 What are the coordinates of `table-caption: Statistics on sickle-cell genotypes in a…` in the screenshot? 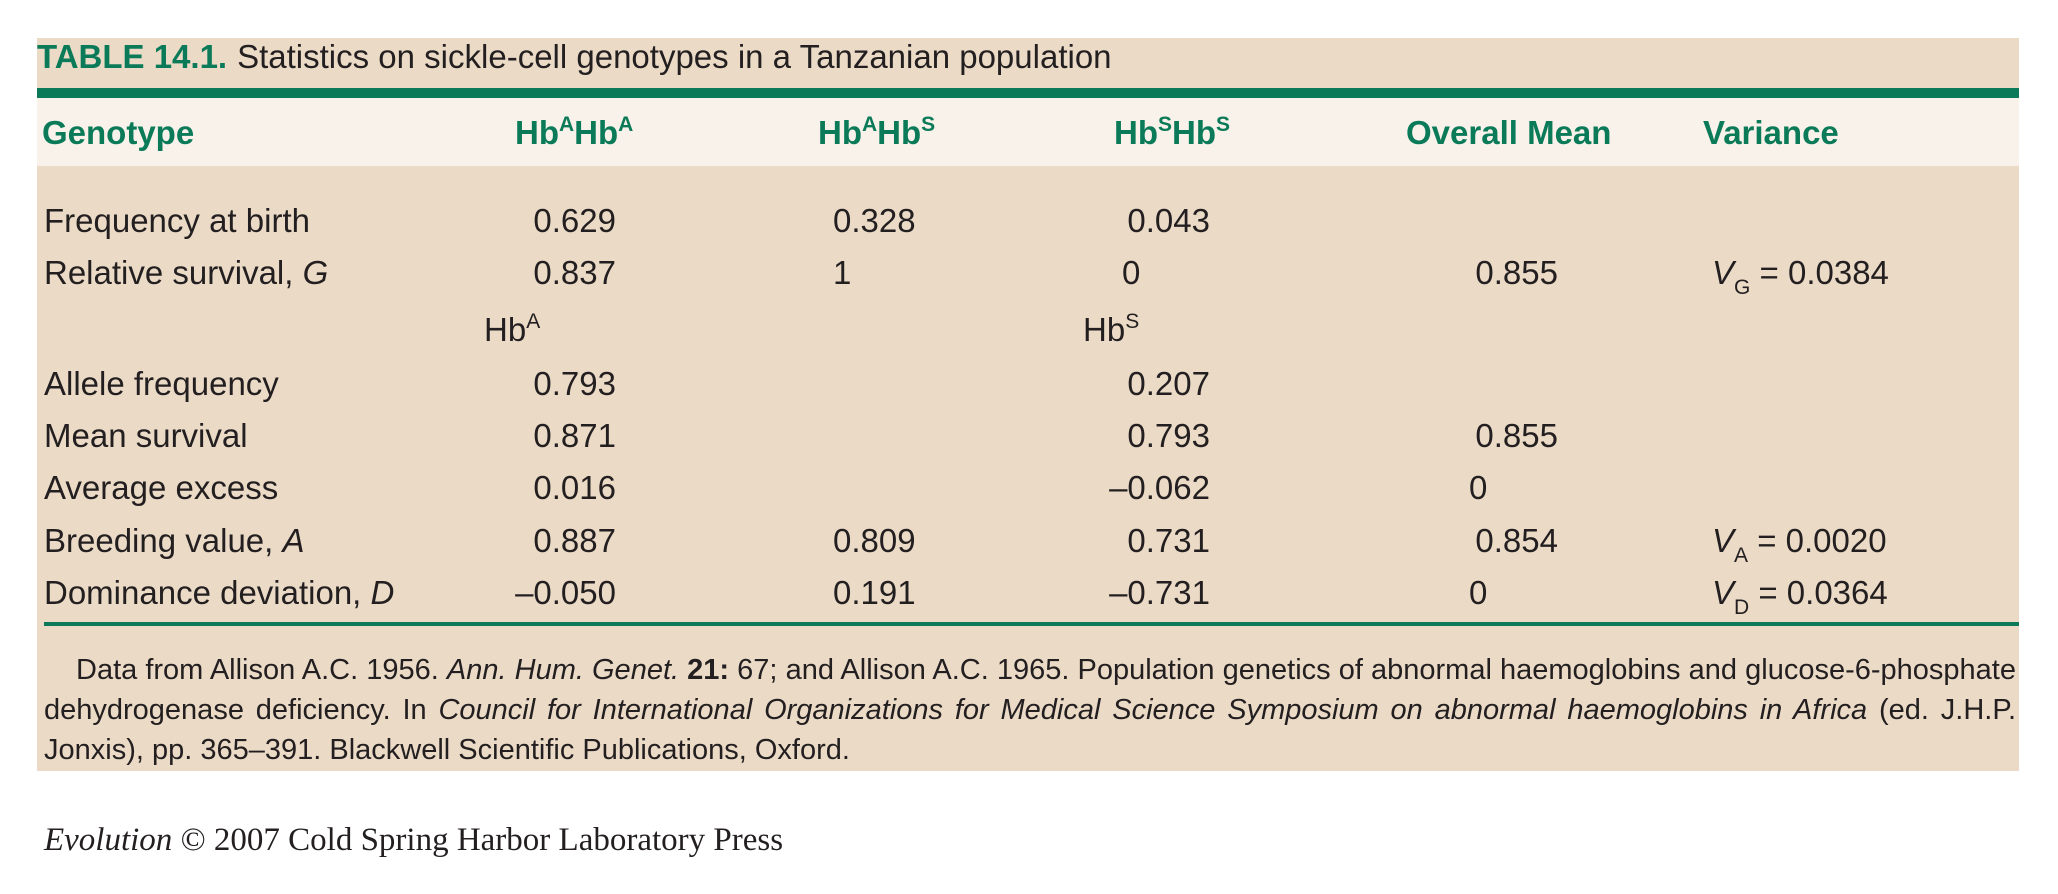 It's located at (674, 56).